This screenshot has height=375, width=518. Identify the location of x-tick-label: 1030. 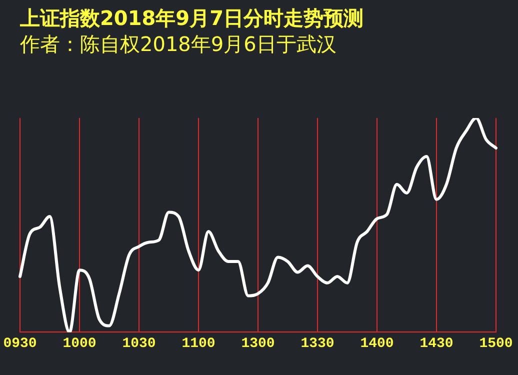
(139, 344).